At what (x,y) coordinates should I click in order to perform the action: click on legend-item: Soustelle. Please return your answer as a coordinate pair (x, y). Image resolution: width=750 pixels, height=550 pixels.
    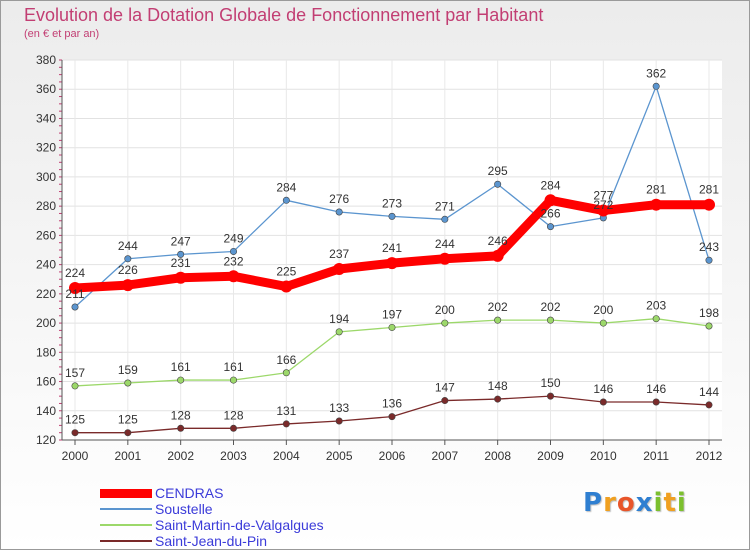
    Looking at the image, I should click on (265, 509).